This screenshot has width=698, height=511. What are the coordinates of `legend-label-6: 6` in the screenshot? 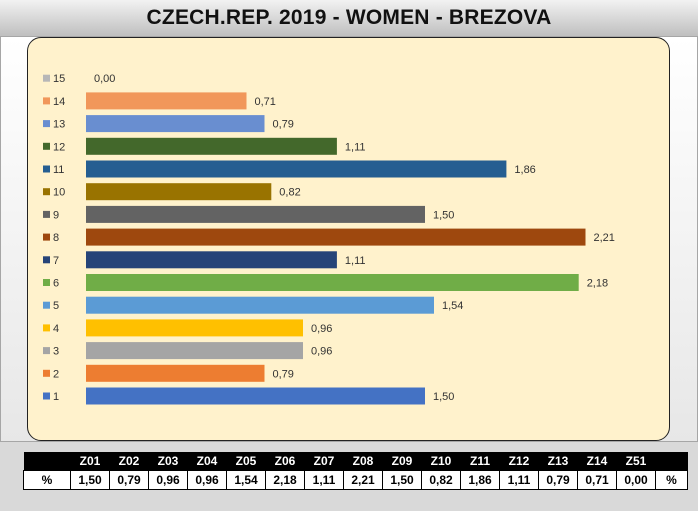 It's located at (56, 284).